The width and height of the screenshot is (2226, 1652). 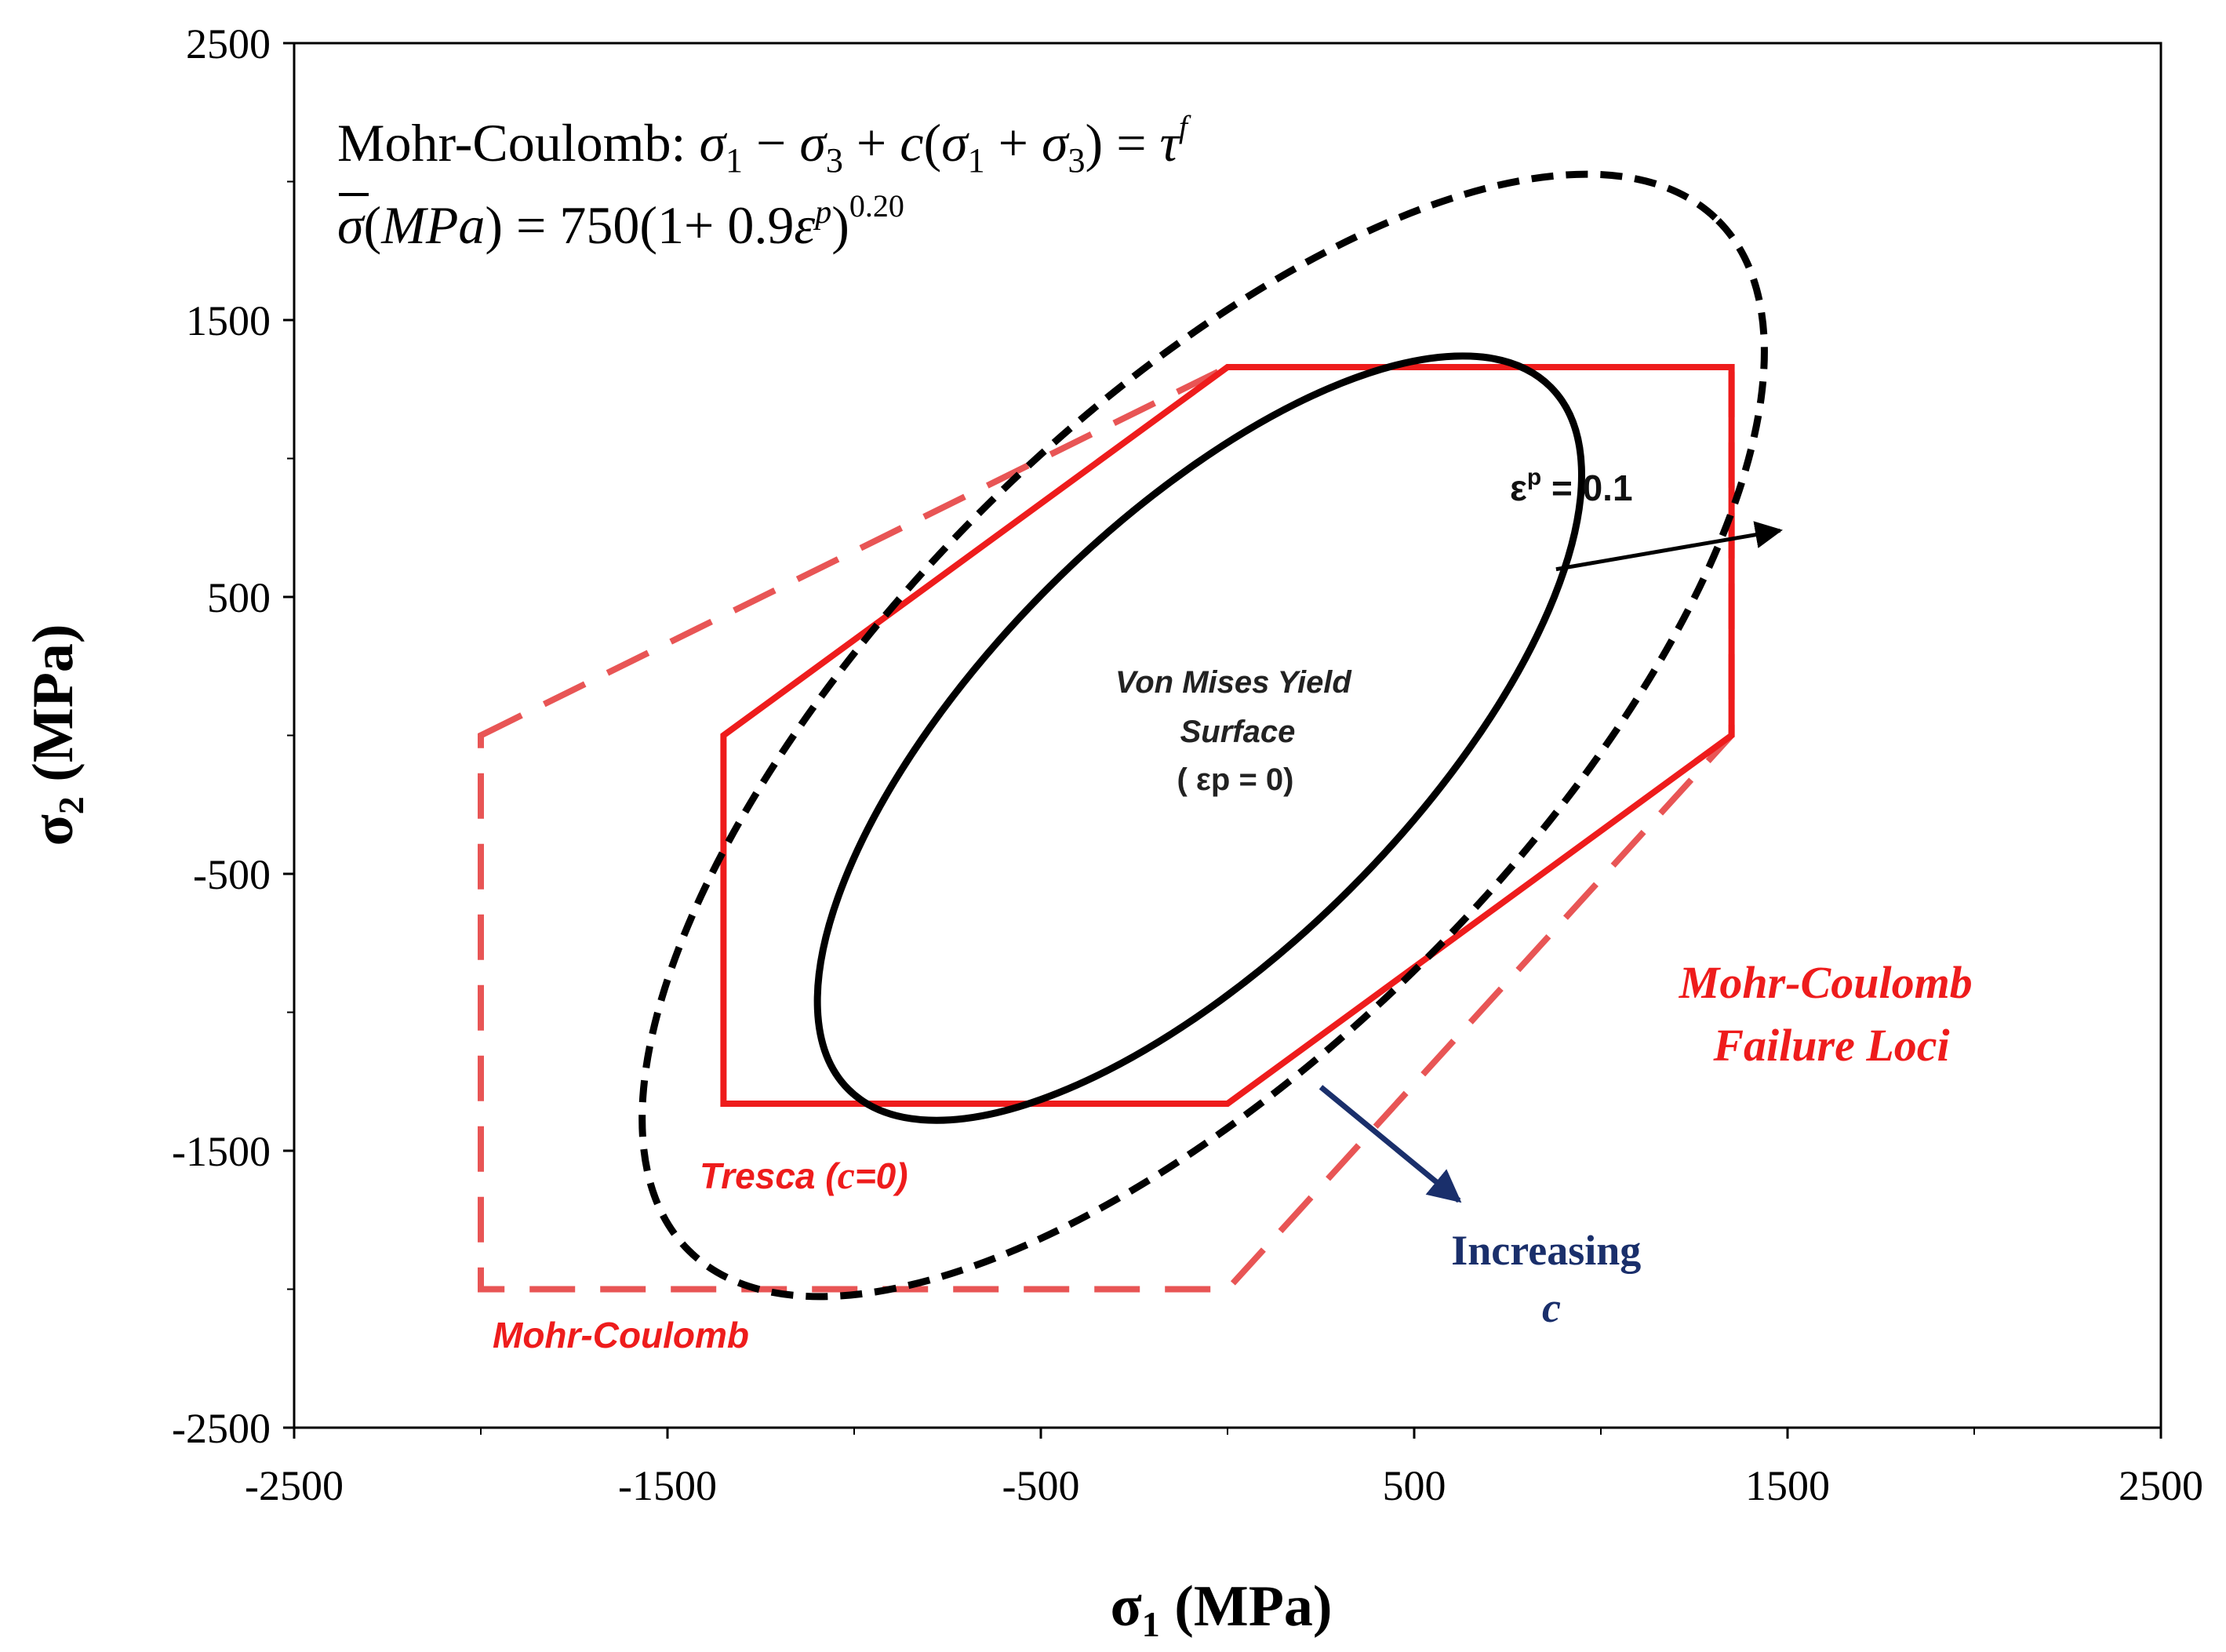 I want to click on von-mises-ep-zero-label: ( εp = 0), so click(x=1235, y=780).